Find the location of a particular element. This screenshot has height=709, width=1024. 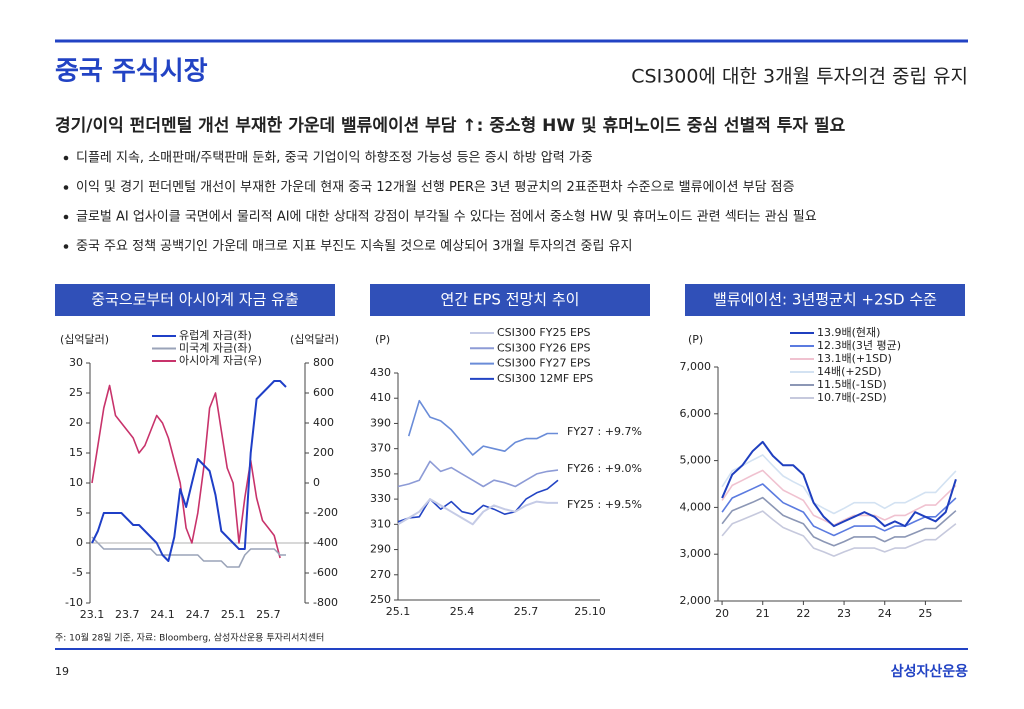

page-title: 중국 주식시장 is located at coordinates (131, 72).